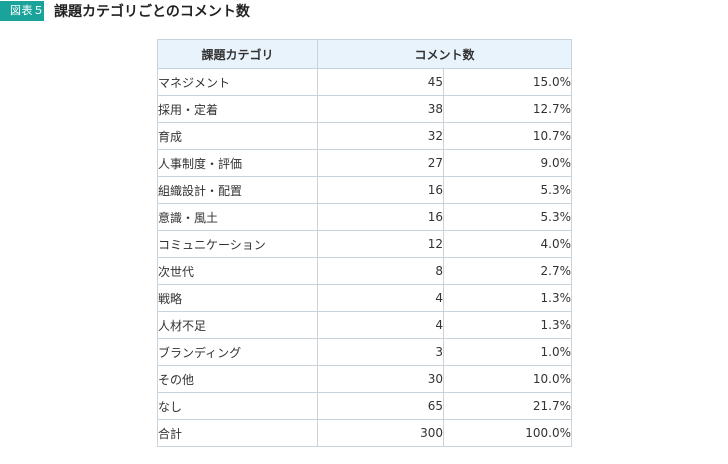  I want to click on percent-cell: 15.0%, so click(507, 82).